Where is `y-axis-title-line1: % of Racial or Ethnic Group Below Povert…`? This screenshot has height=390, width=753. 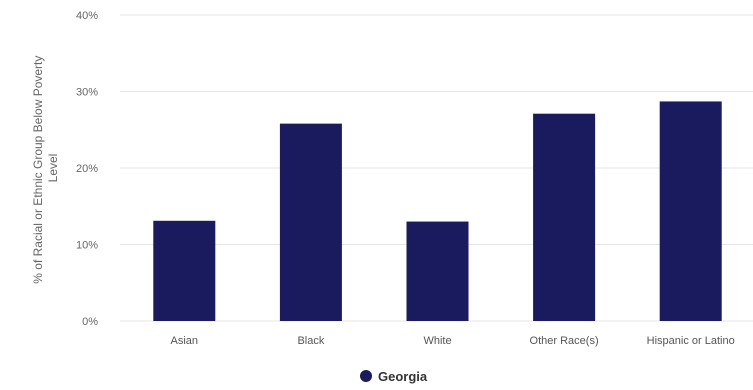
y-axis-title-line1: % of Racial or Ethnic Group Below Povert… is located at coordinates (38, 170).